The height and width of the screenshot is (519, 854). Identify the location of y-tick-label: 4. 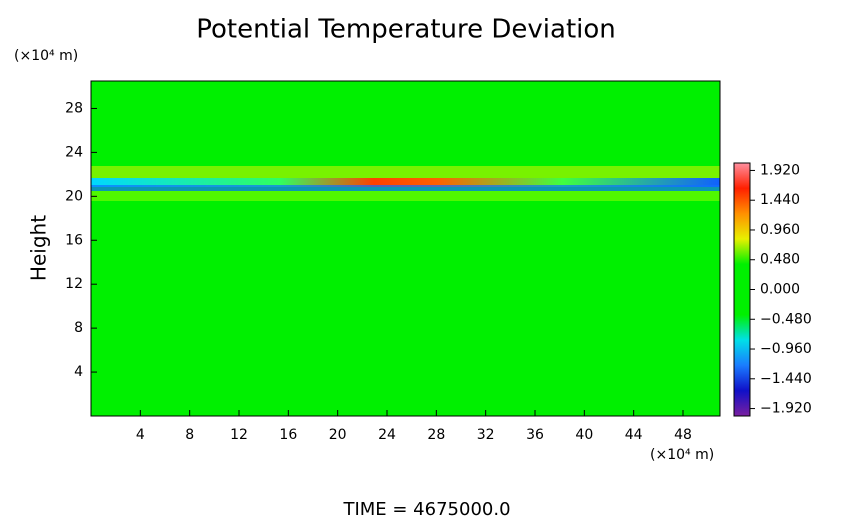
(78, 372).